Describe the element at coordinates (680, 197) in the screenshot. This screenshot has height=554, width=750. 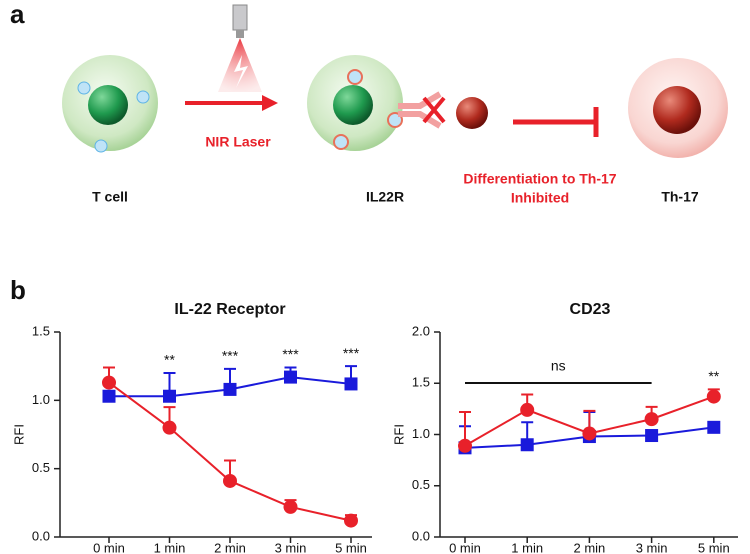
I see `th17-label: Th-17` at that location.